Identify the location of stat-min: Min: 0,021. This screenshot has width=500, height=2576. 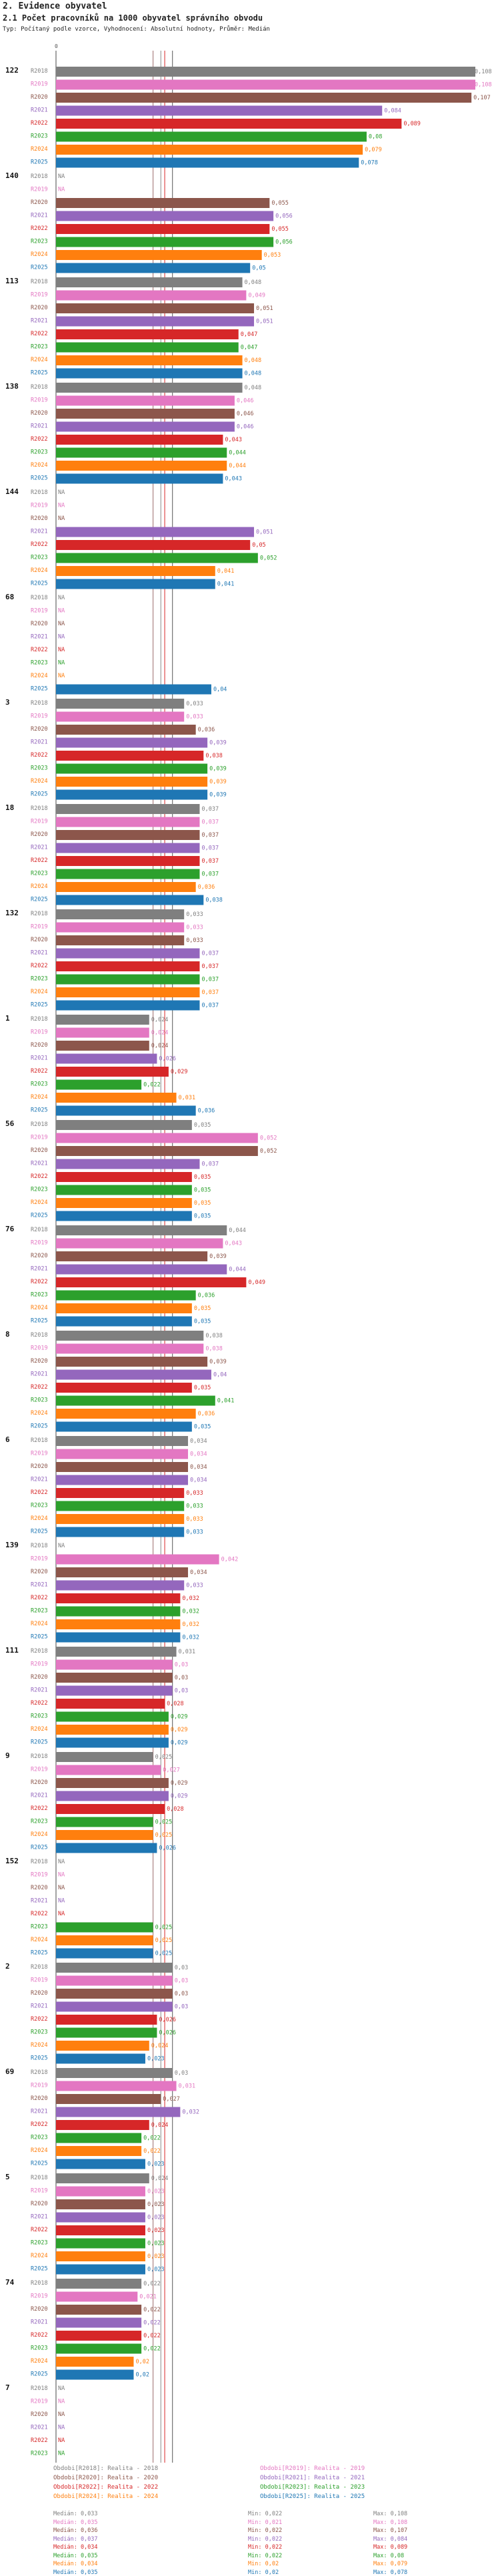
(265, 2522).